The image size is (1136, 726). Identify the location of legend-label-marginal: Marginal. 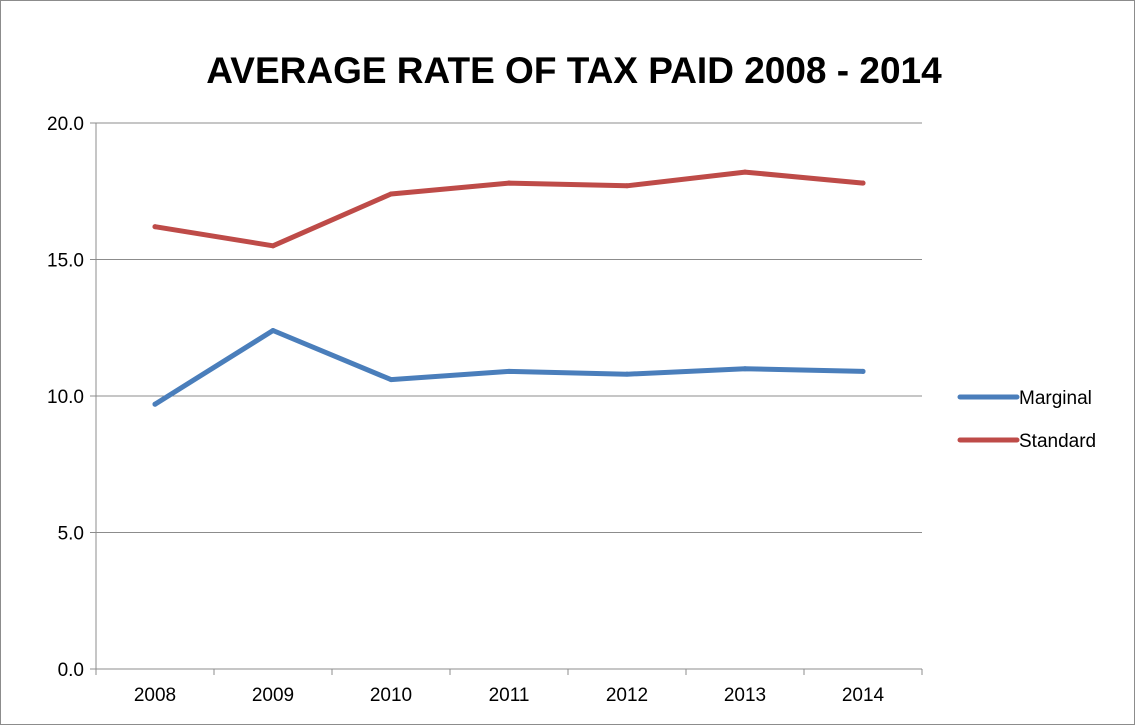
(1055, 398).